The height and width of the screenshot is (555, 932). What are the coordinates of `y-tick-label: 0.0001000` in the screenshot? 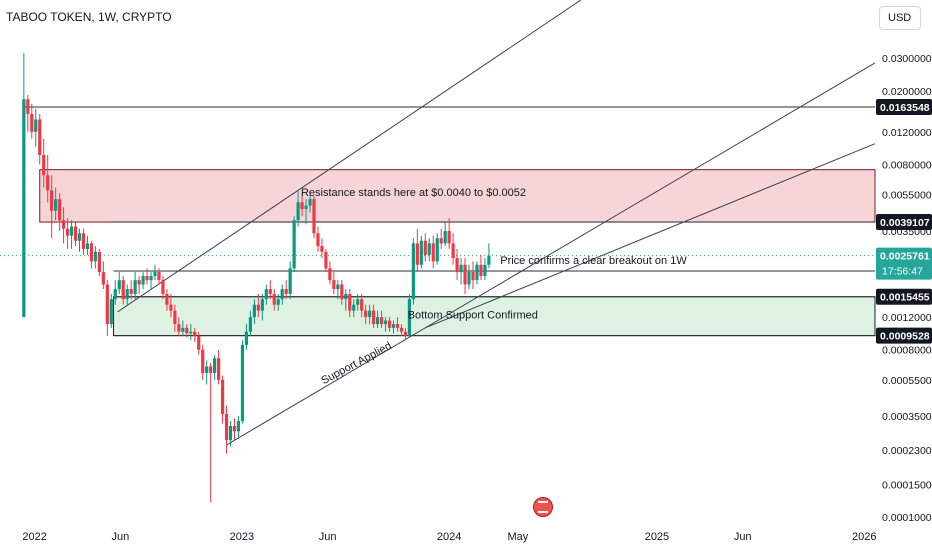 It's located at (907, 518).